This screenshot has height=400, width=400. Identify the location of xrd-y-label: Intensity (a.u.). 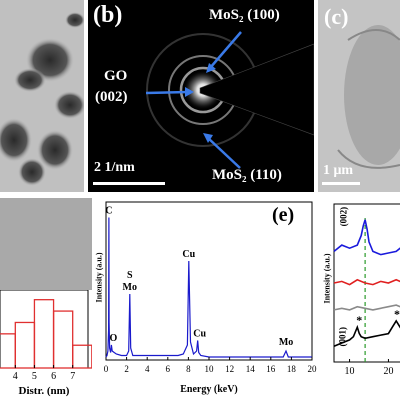
(327, 278).